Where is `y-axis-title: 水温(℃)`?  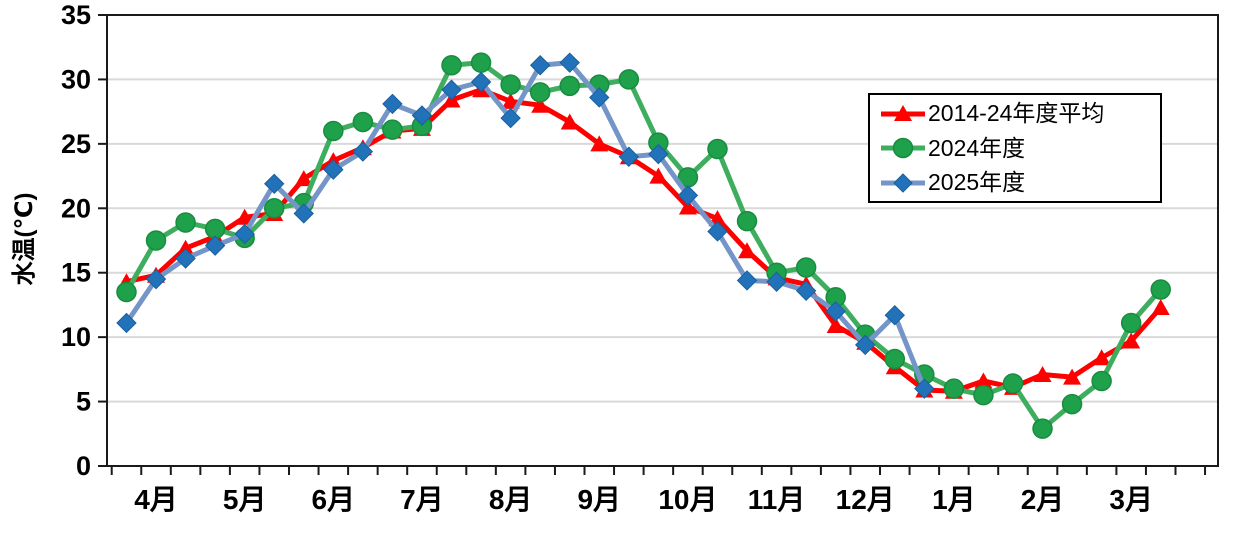
y-axis-title: 水温(℃) is located at coordinates (24, 238).